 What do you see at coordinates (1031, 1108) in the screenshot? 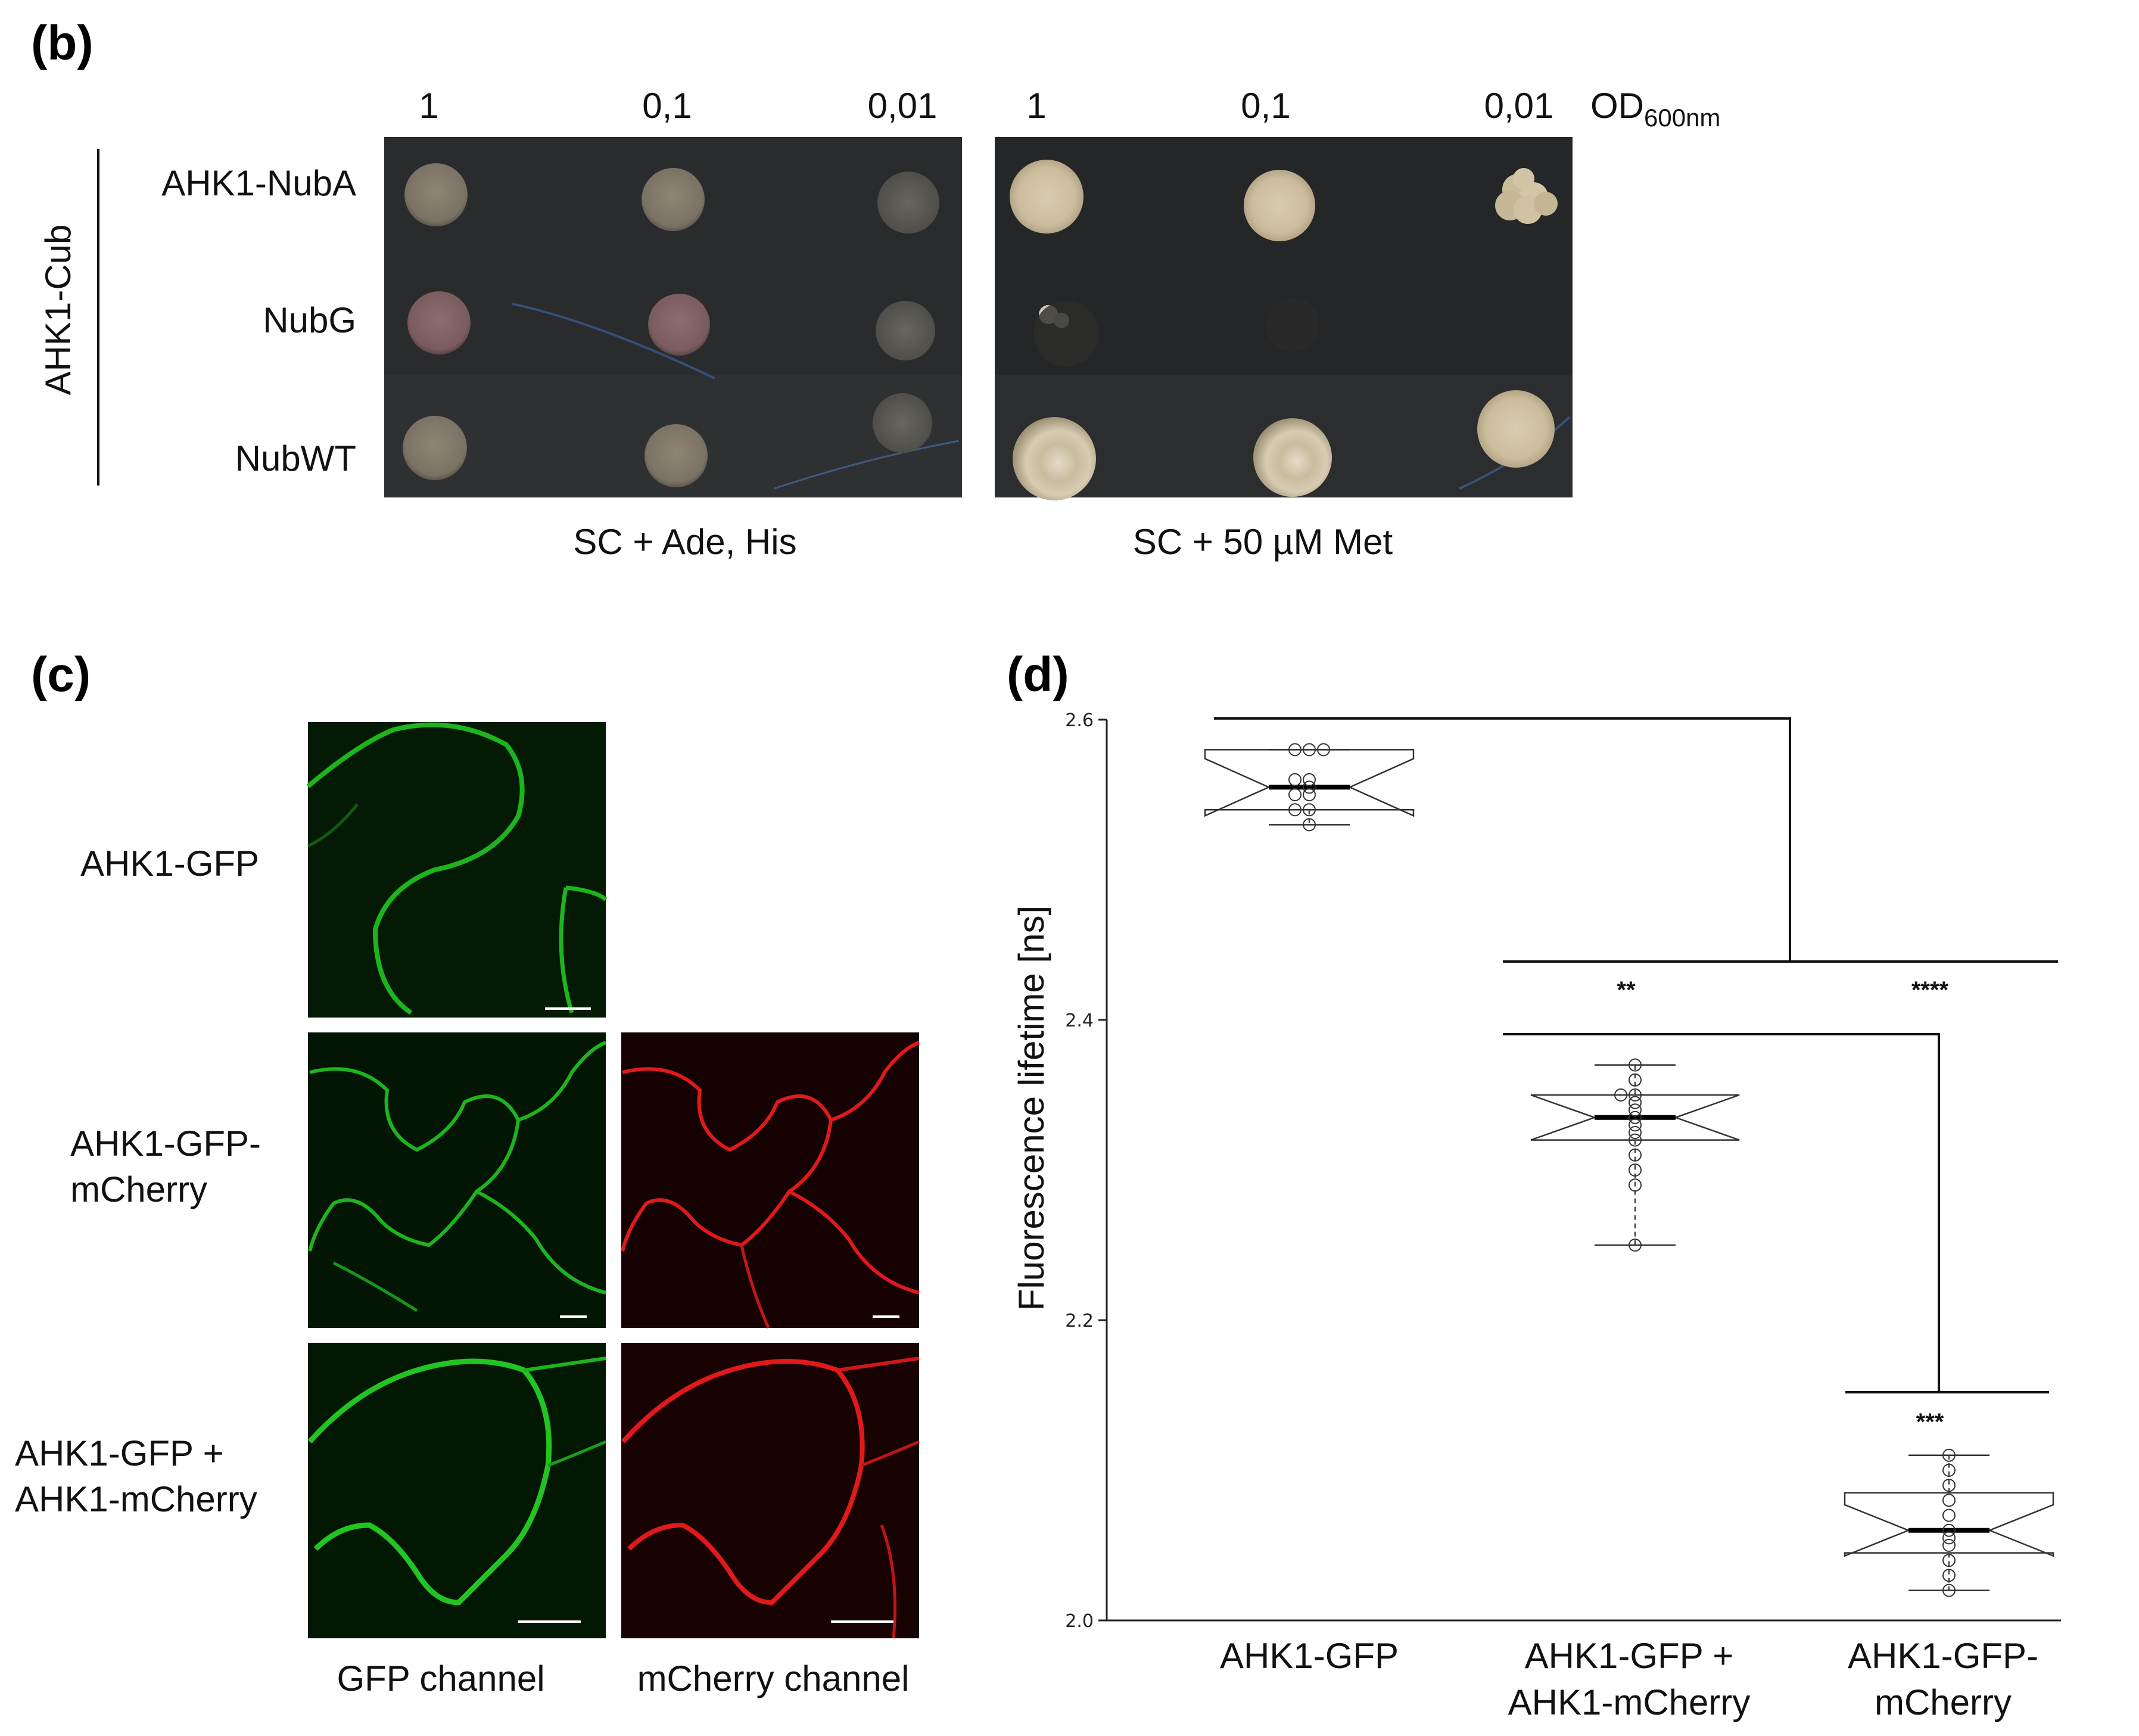
I see `y-axis-label: Fluorescence lifetime [ns]` at bounding box center [1031, 1108].